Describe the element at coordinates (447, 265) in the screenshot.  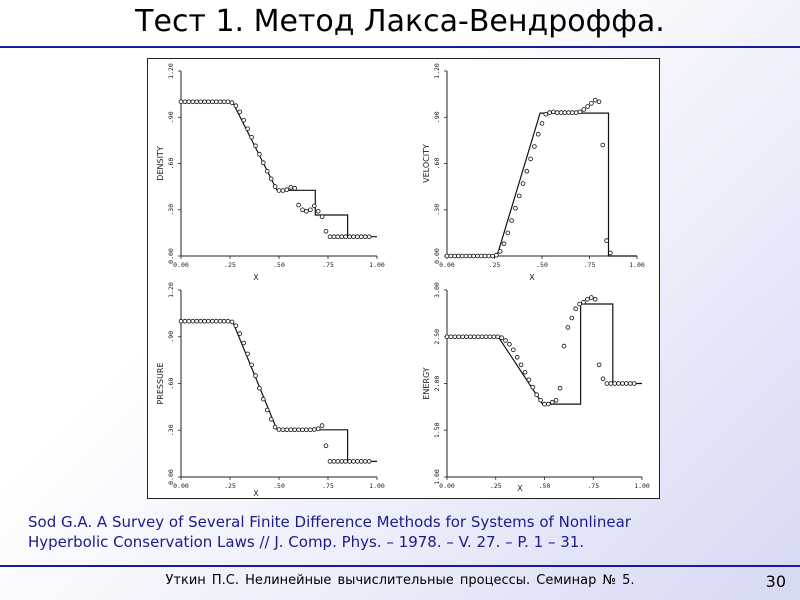
I see `velocity-x-tick-label: 0.00` at that location.